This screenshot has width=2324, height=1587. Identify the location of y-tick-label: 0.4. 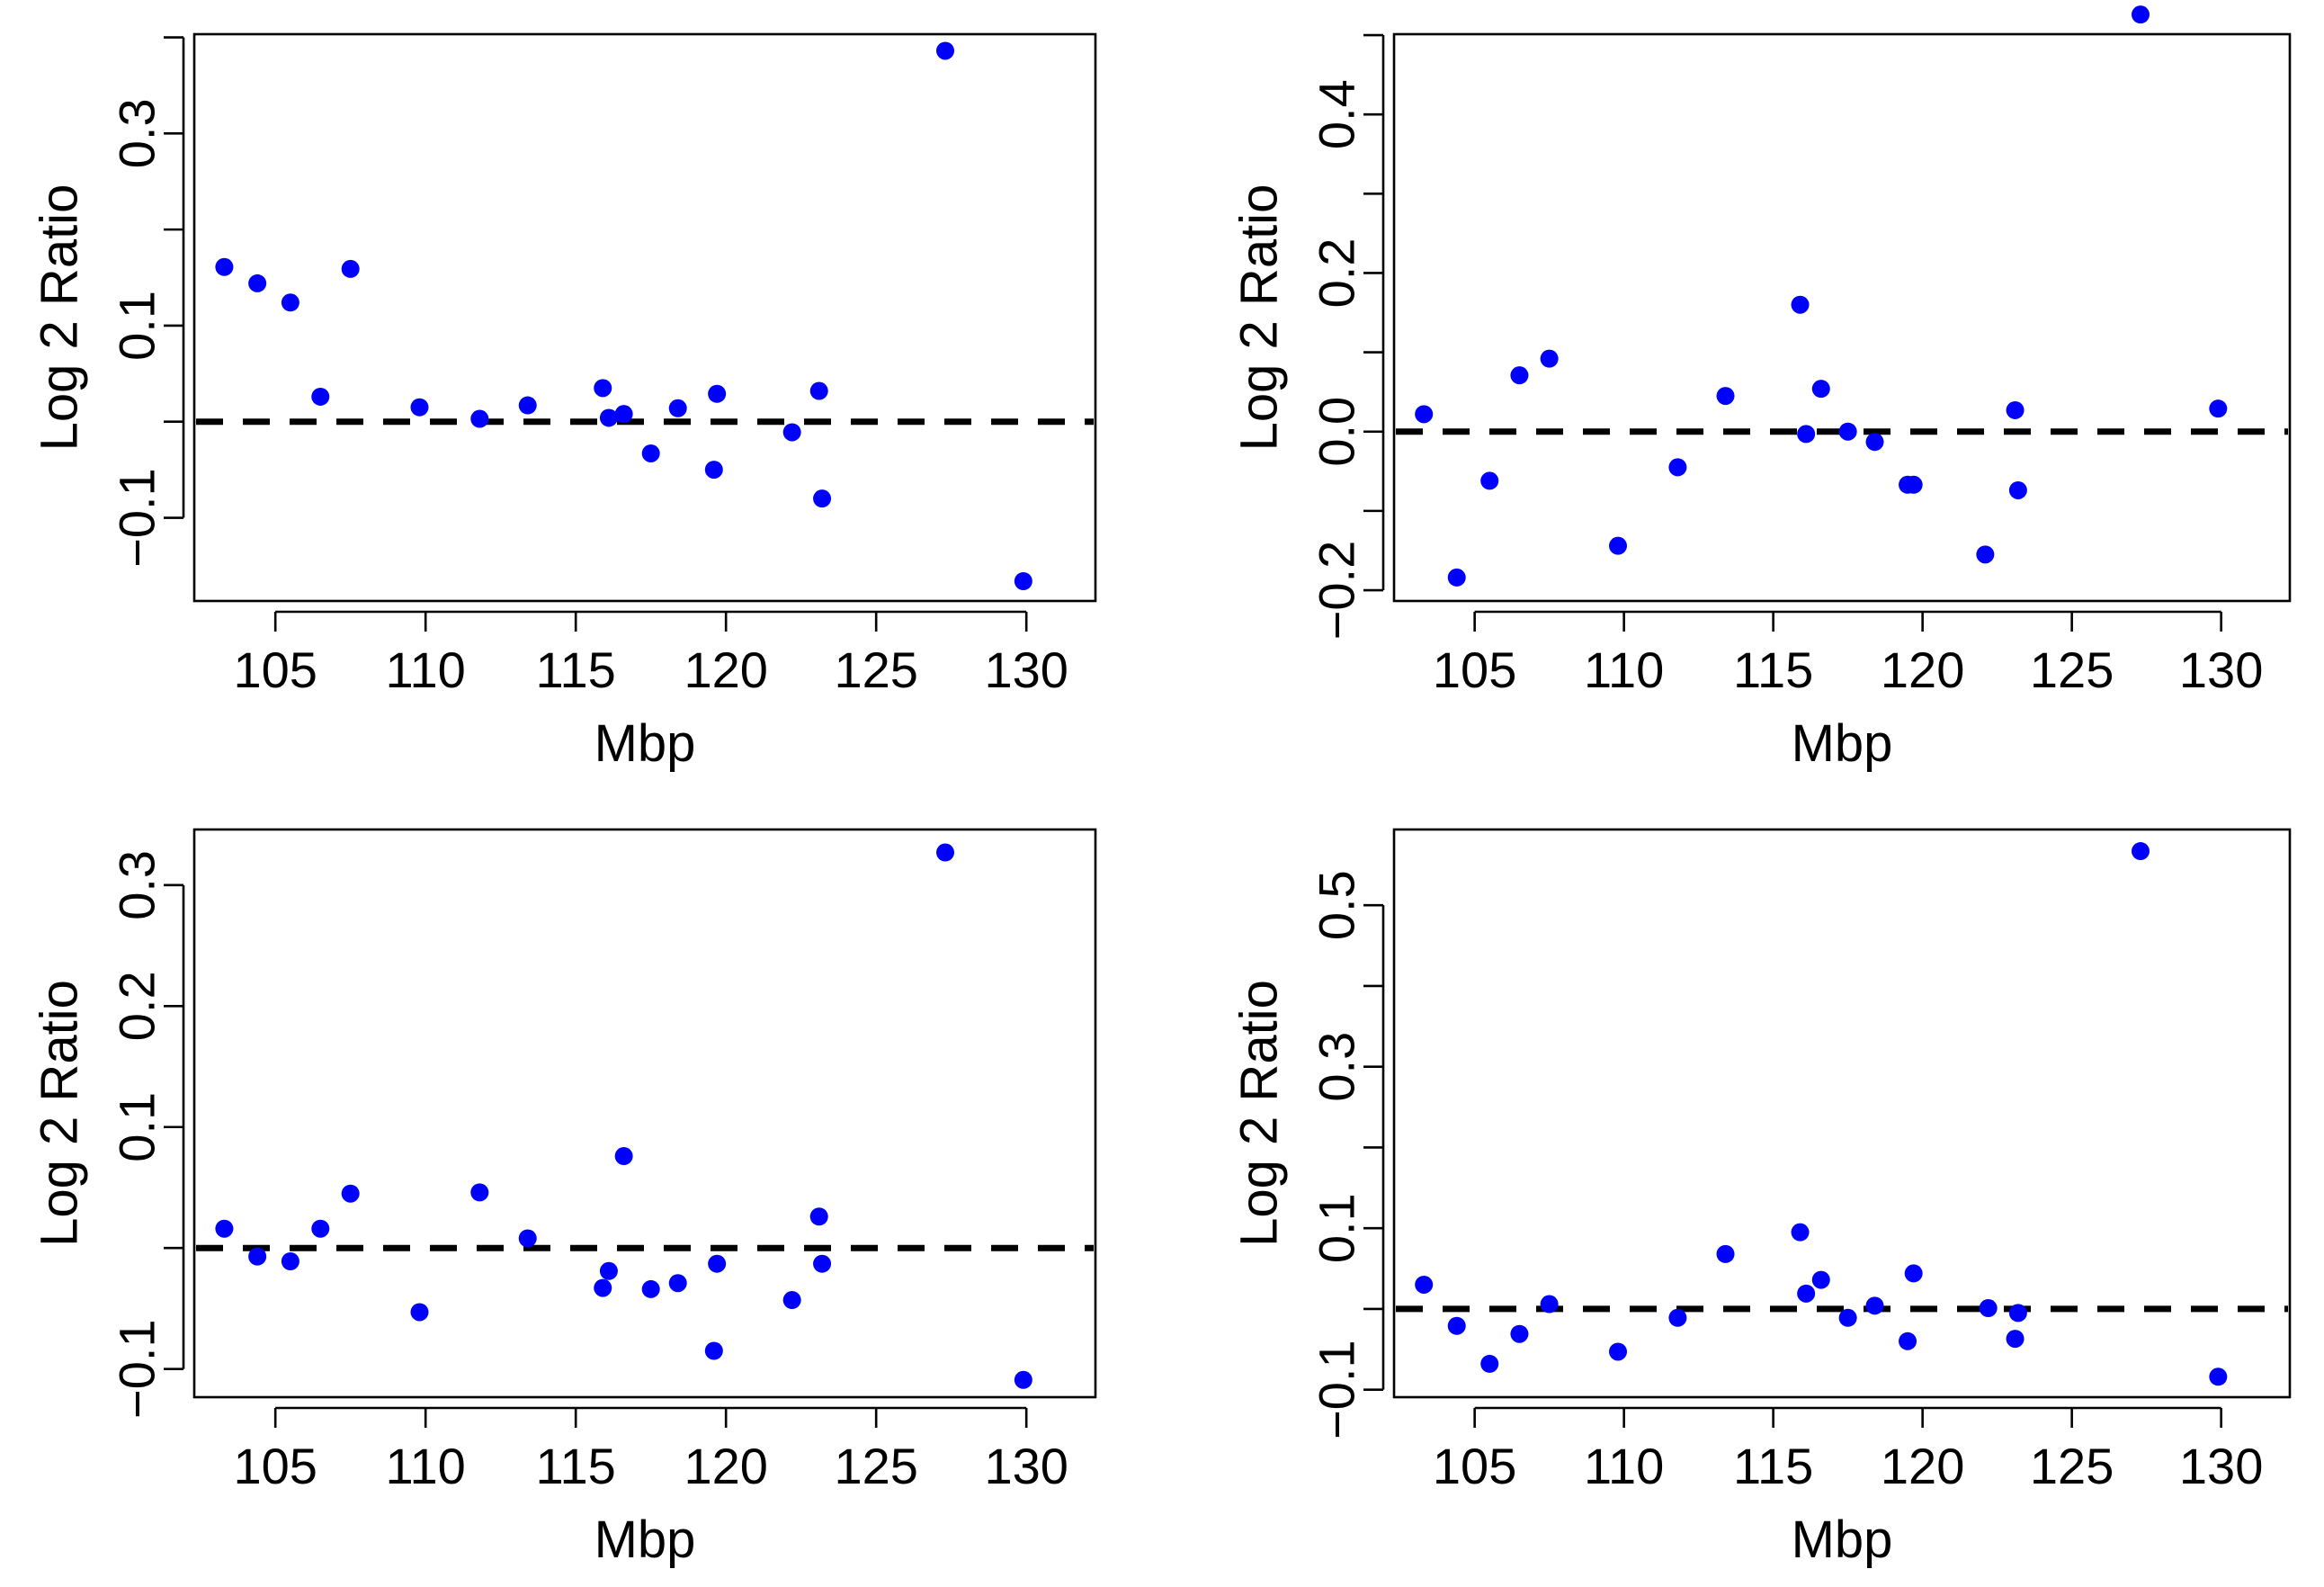
(1337, 114).